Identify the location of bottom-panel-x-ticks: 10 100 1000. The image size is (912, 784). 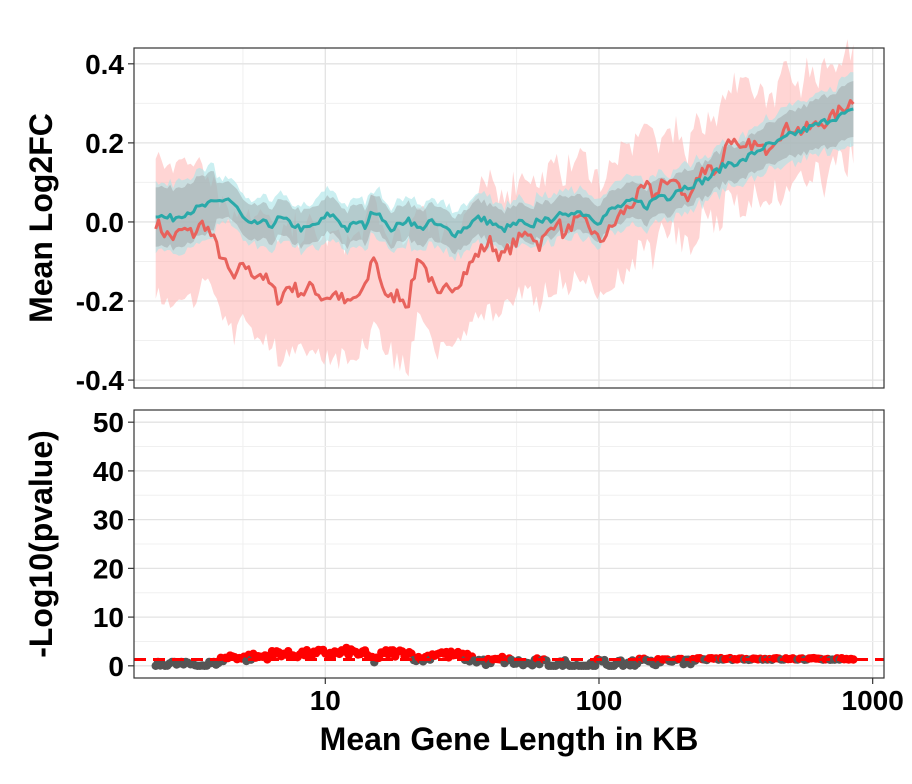
(607, 697).